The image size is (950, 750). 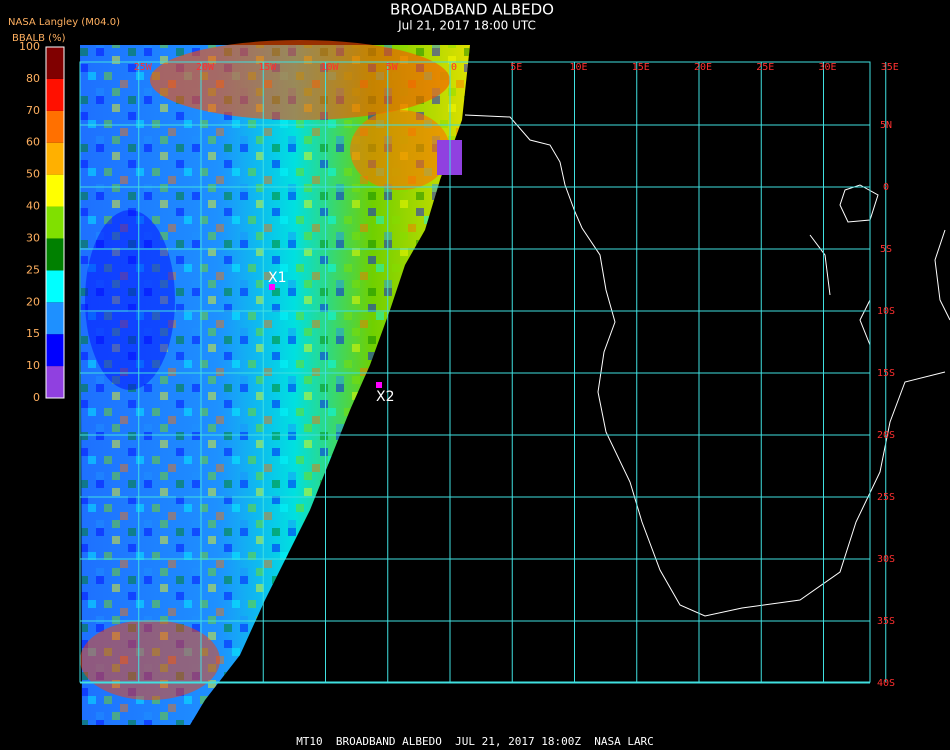 I want to click on color-bar-tick-label: 100, so click(x=29, y=46).